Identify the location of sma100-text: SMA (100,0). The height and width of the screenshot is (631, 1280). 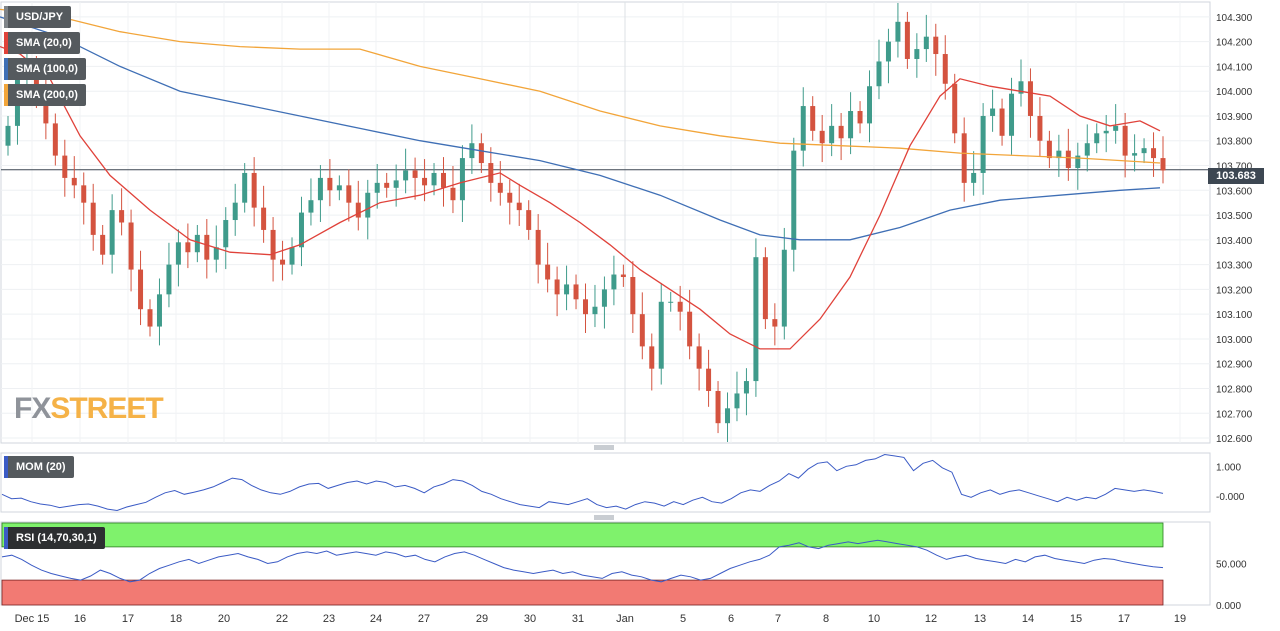
(47, 69).